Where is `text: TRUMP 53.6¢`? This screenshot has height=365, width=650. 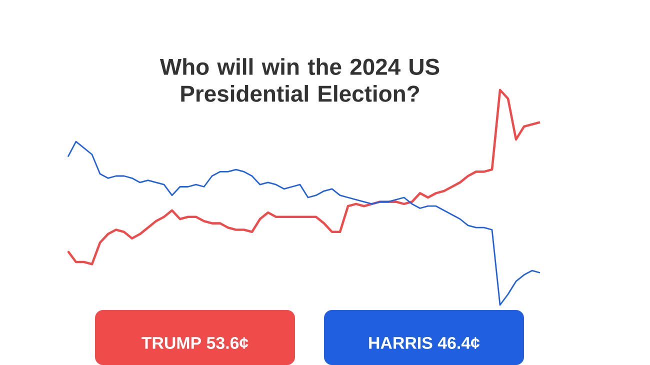
text: TRUMP 53.6¢ is located at coordinates (195, 343).